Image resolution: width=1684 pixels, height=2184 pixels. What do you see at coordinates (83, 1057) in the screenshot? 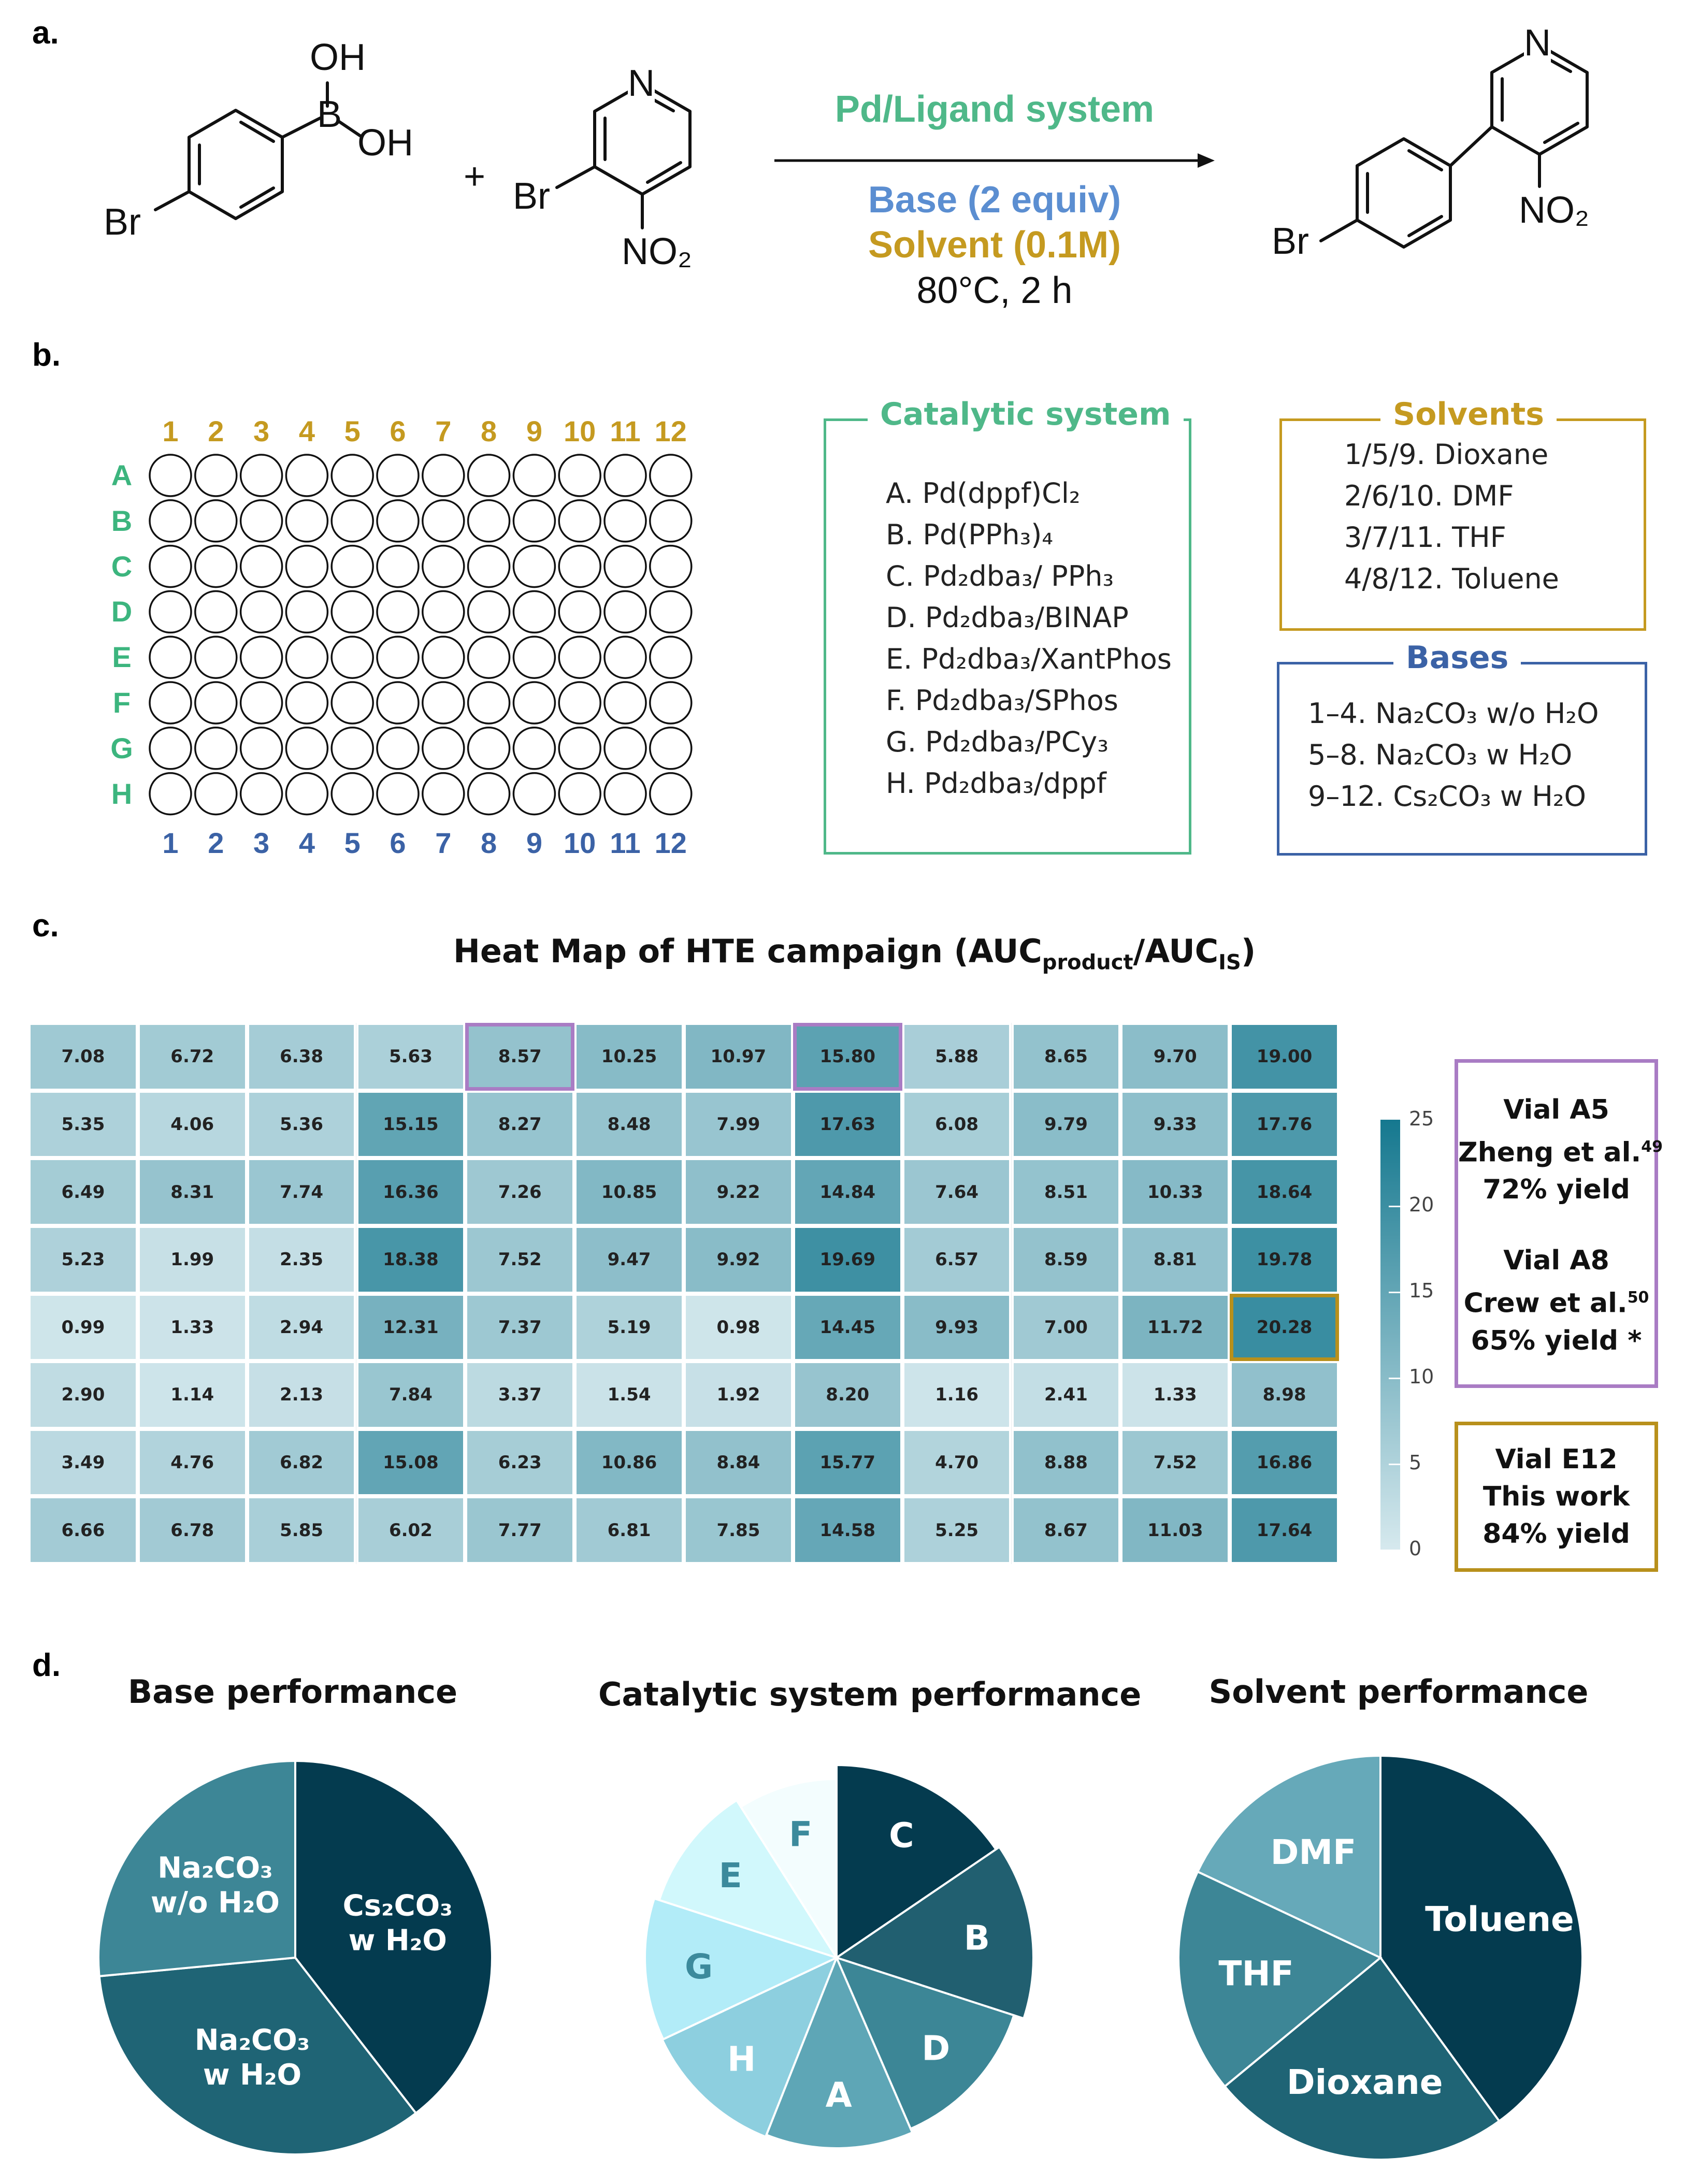
I see `heatmap-cell-A1: 7.08` at bounding box center [83, 1057].